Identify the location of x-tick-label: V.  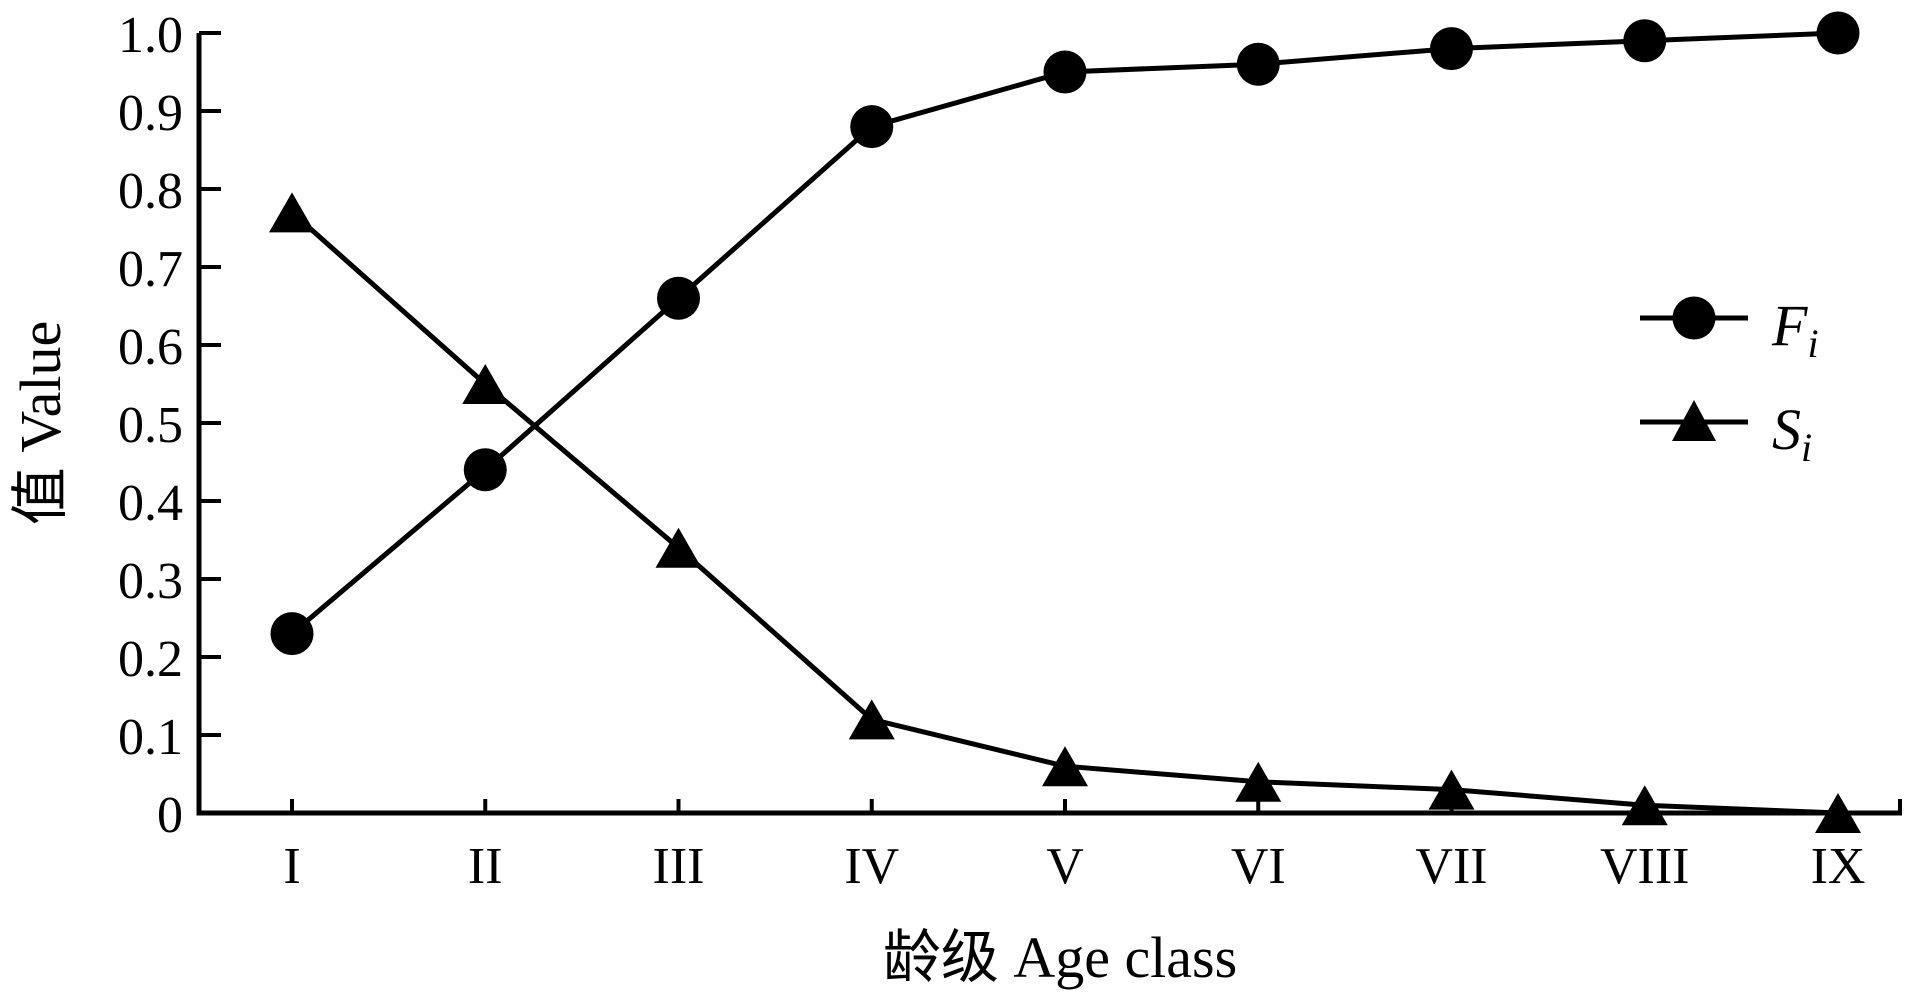
(1065, 866).